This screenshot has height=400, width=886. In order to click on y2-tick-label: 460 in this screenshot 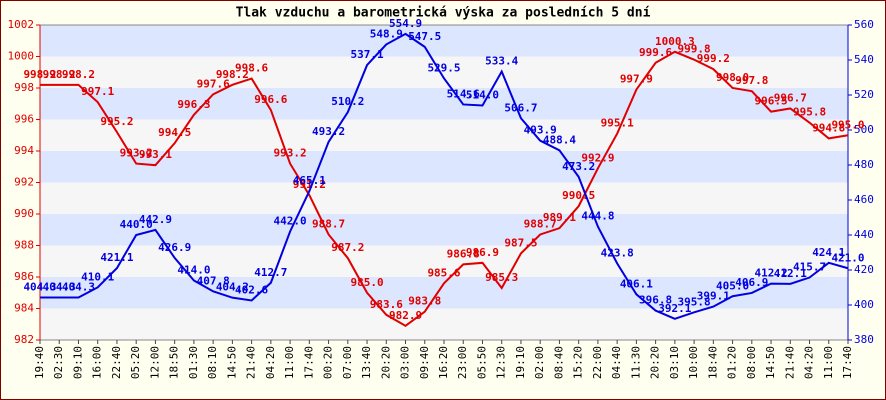, I will do `click(864, 199)`.